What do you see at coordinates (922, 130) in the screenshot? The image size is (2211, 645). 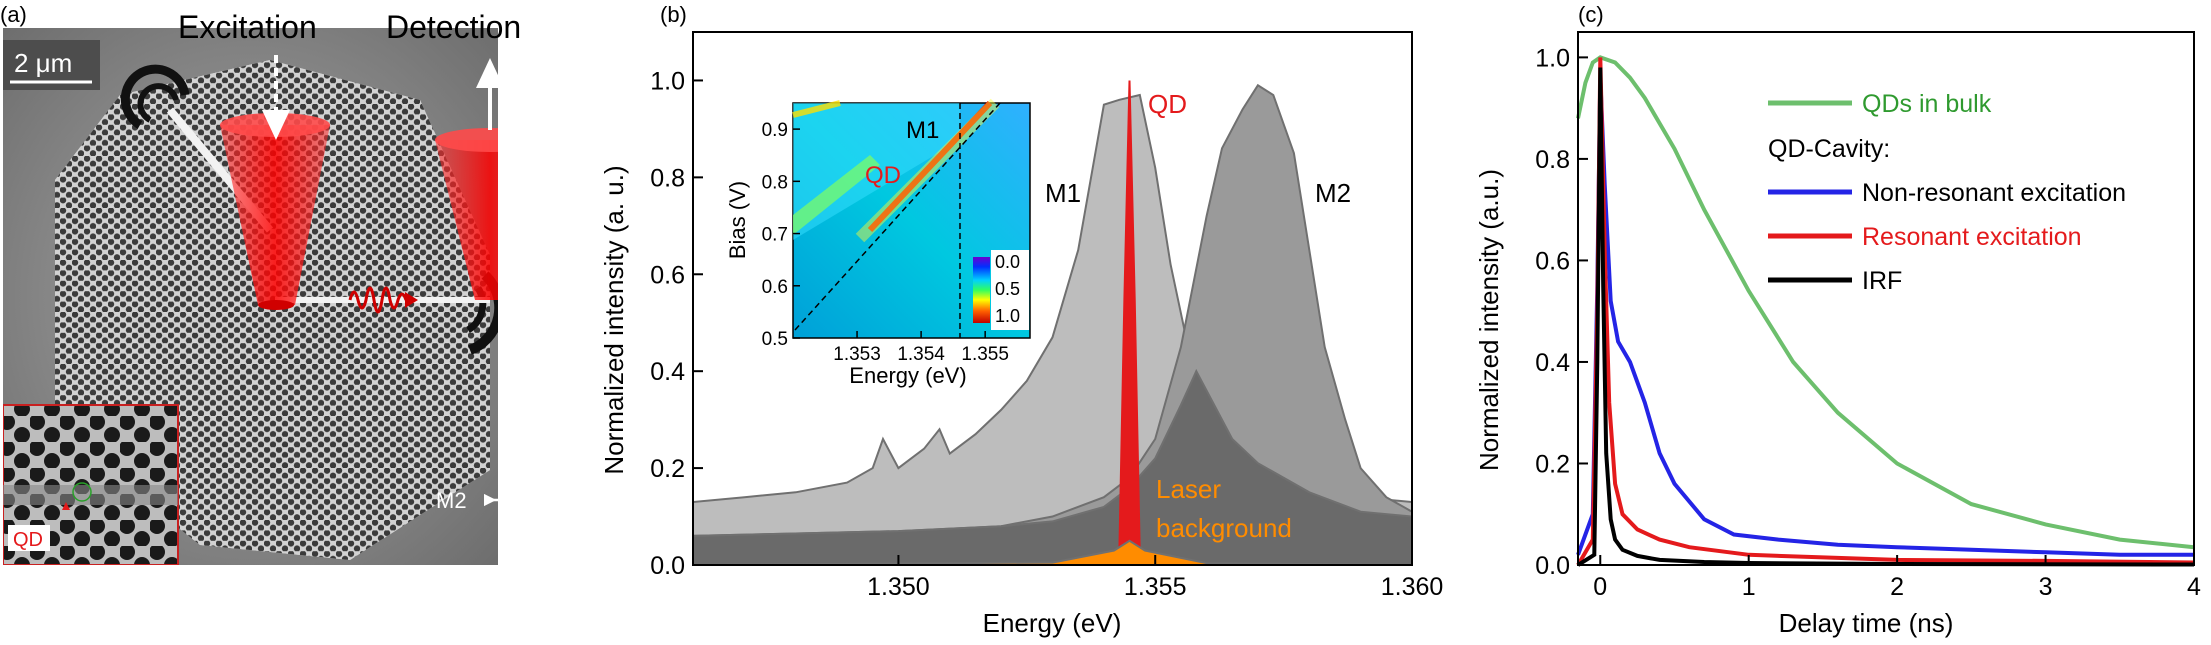 I see `heatmap-label-m1: M1` at bounding box center [922, 130].